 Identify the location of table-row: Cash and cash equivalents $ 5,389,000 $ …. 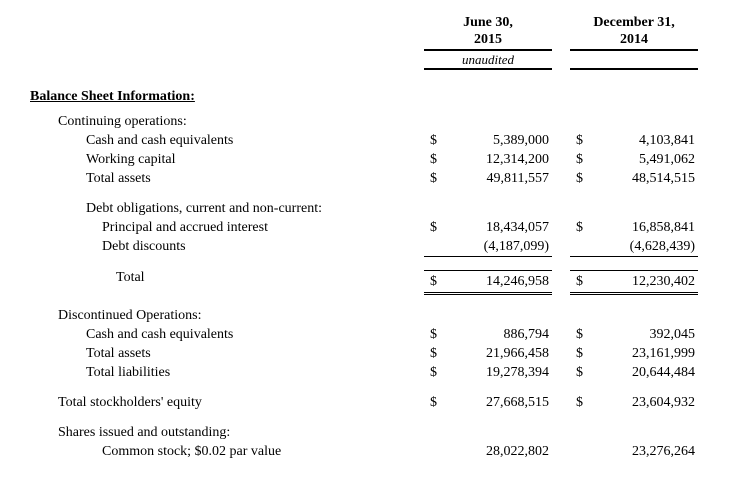
(375, 140).